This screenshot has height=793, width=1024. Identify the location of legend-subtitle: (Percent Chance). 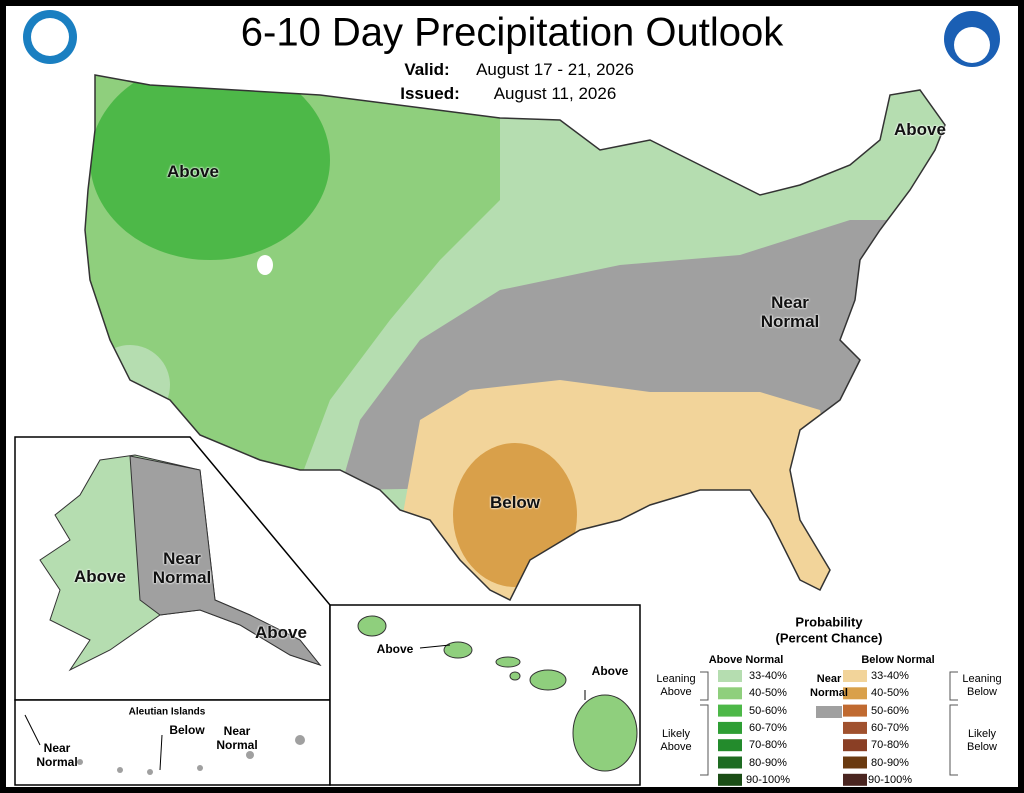
(829, 638).